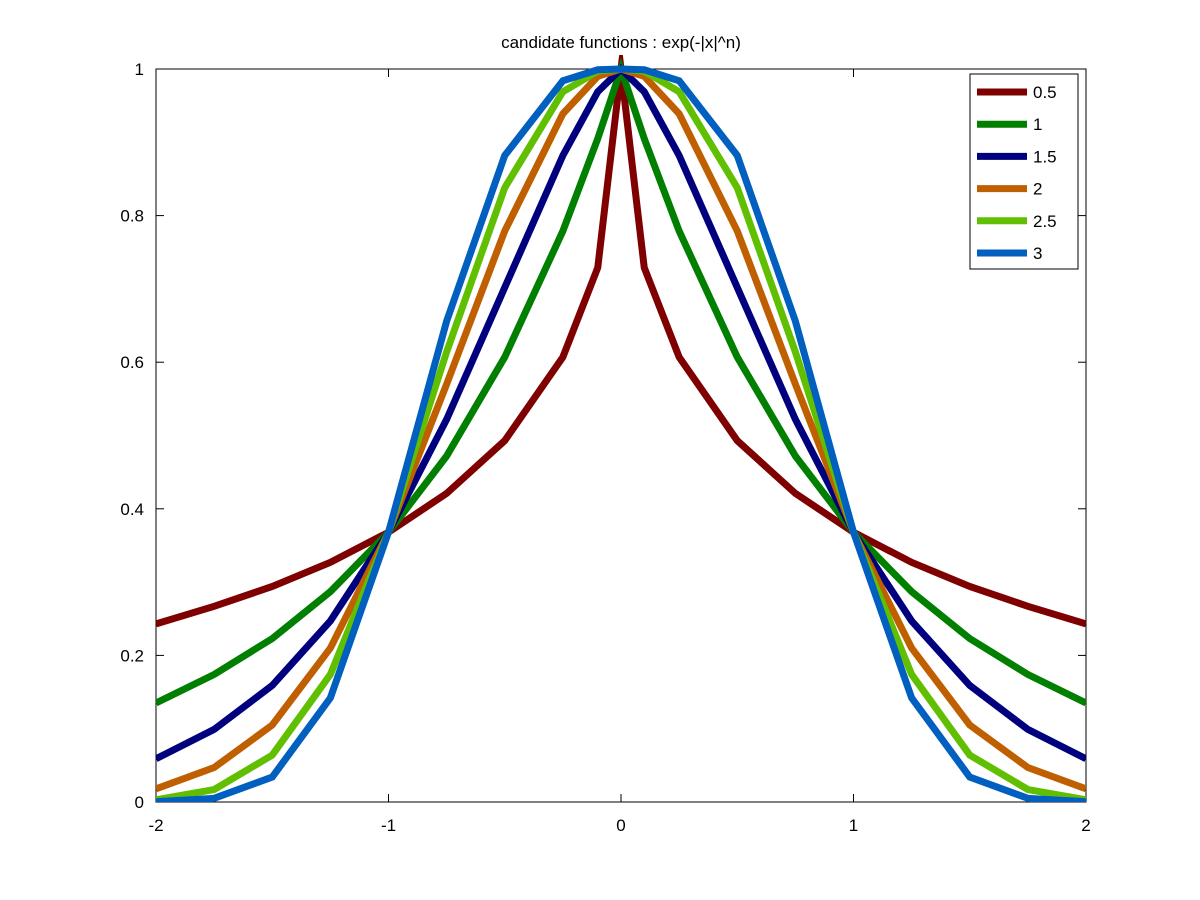 This screenshot has height=900, width=1200. I want to click on legend-label: 1, so click(1037, 124).